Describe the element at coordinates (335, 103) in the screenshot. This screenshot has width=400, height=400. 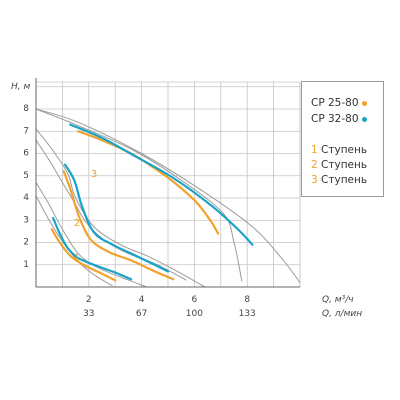
I see `legend-label-cp25: CP 25-80` at that location.